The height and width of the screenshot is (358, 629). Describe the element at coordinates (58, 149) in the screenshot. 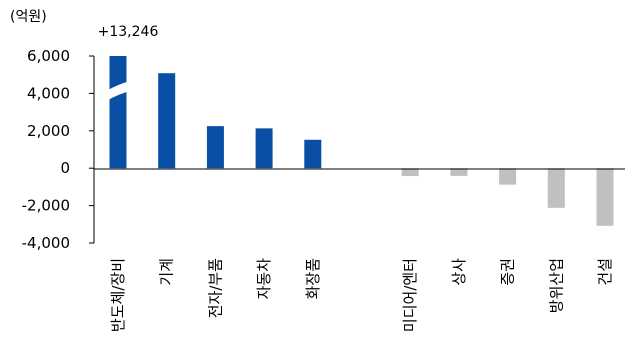

I see `y-axis-ticks: 6,000 4,000 2,000 0 -2,000 -4,000` at that location.